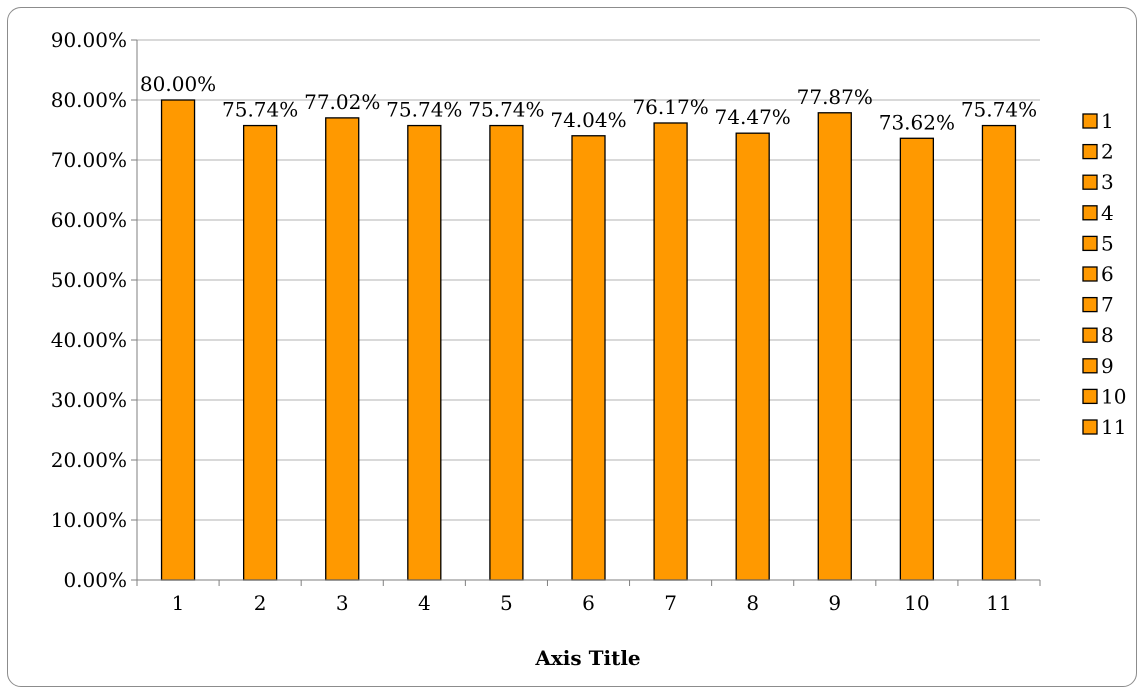  I want to click on legend-entry: 4, so click(1107, 213).